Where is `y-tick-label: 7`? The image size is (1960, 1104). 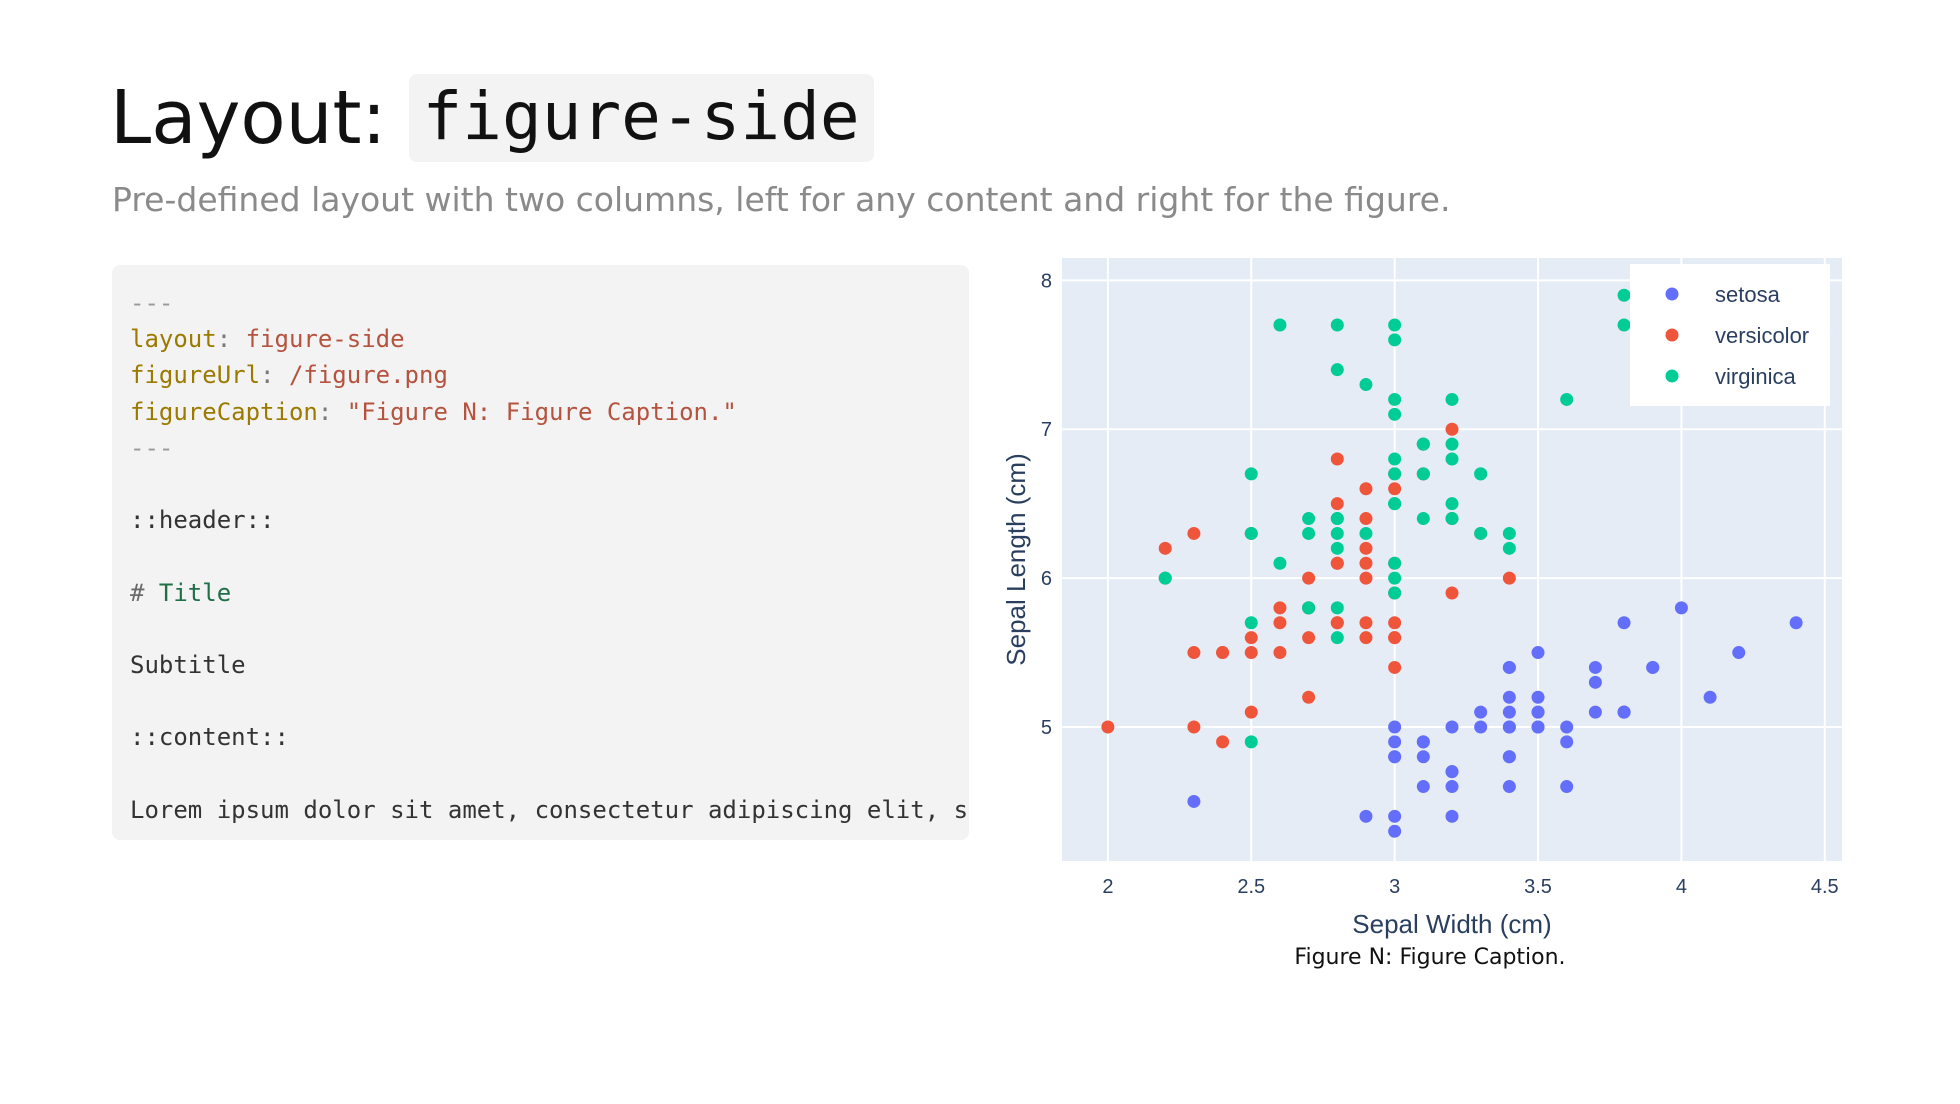
y-tick-label: 7 is located at coordinates (1046, 430).